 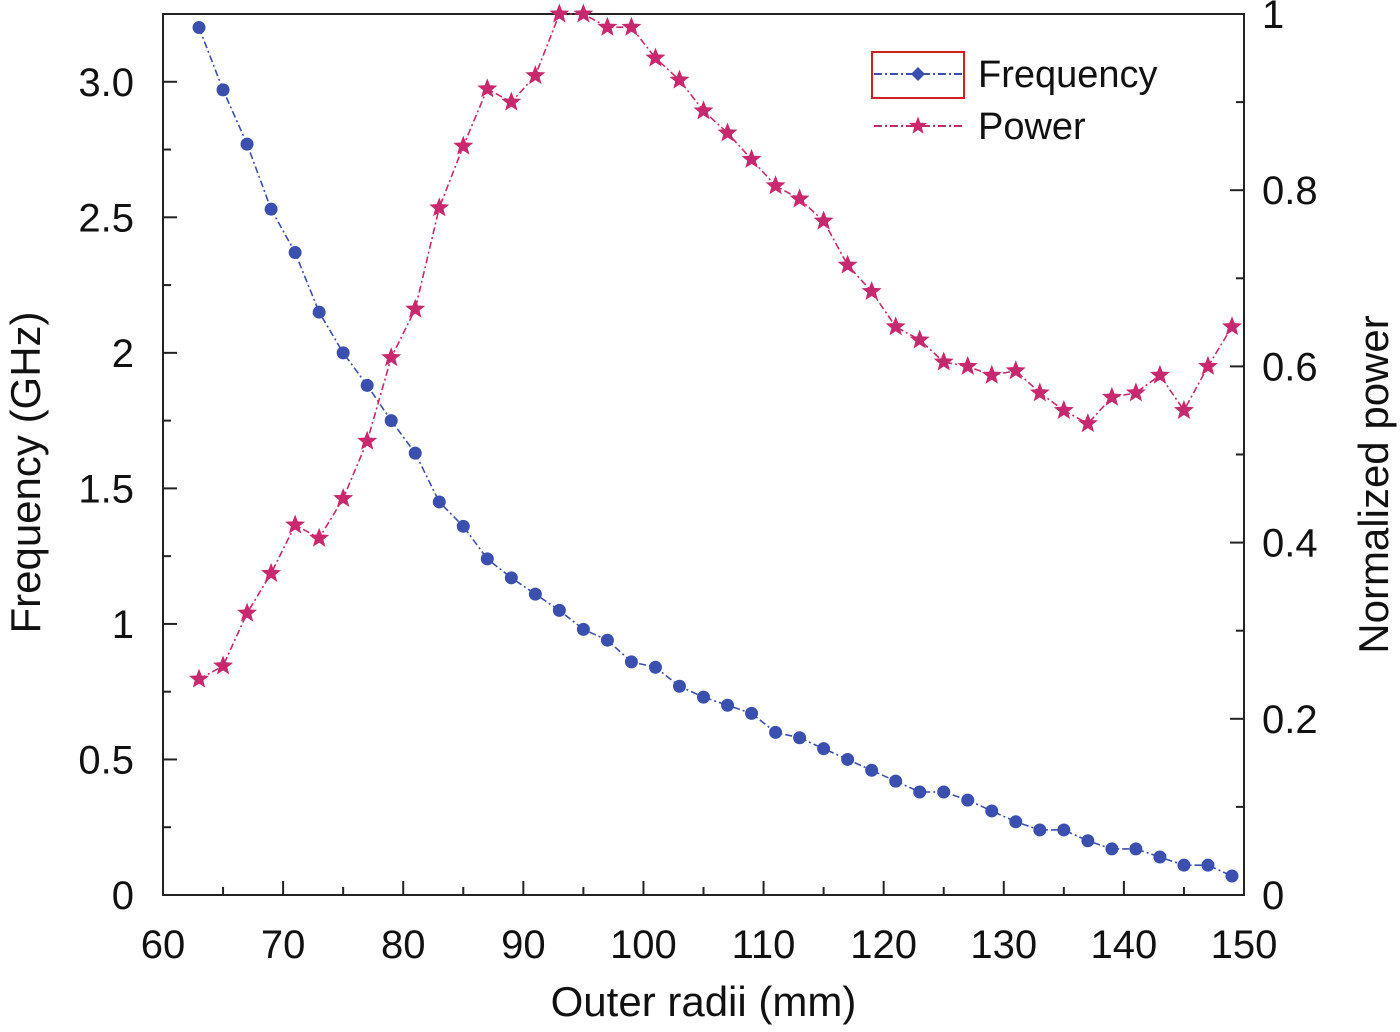 I want to click on legend-item-frequency: Frequency, so click(x=1016, y=75).